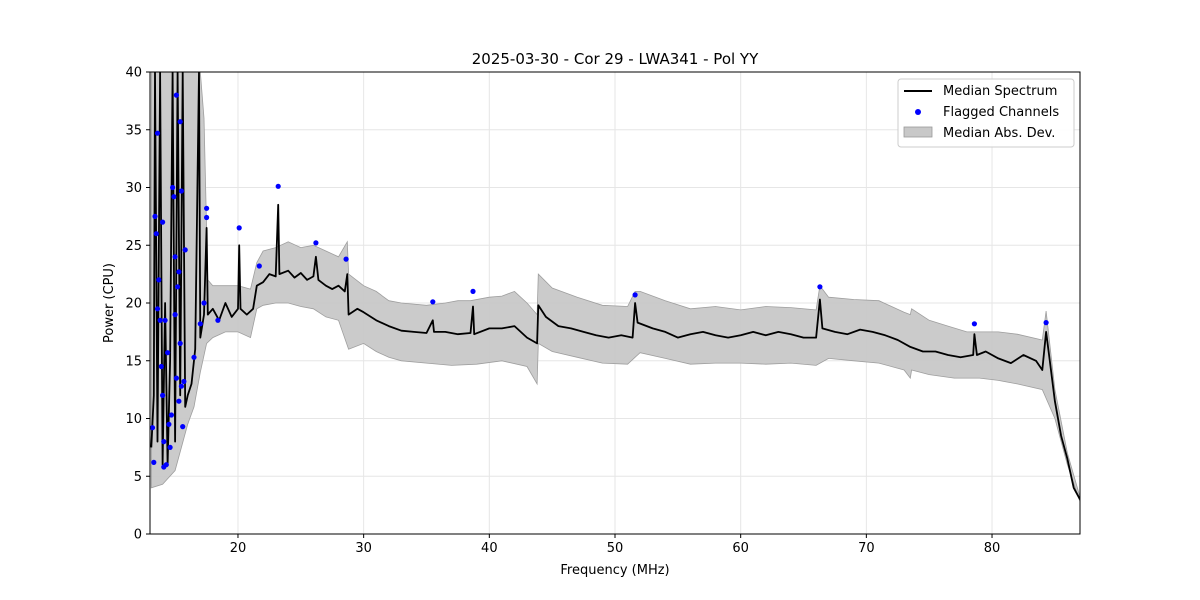 The width and height of the screenshot is (1200, 600). What do you see at coordinates (1001, 112) in the screenshot?
I see `legend-label-flagged-channels: Flagged Channels` at bounding box center [1001, 112].